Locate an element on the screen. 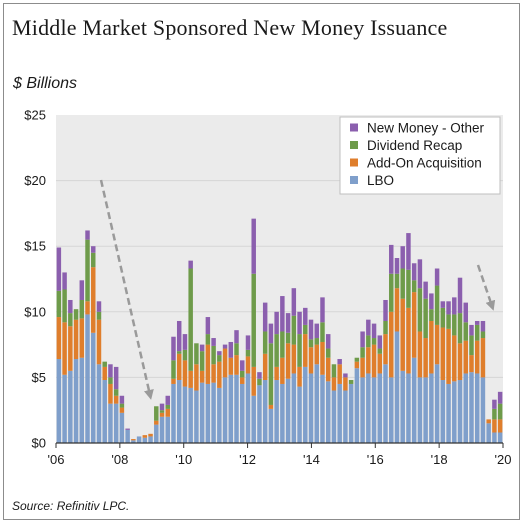  legend-swatch-lbo is located at coordinates (354, 180).